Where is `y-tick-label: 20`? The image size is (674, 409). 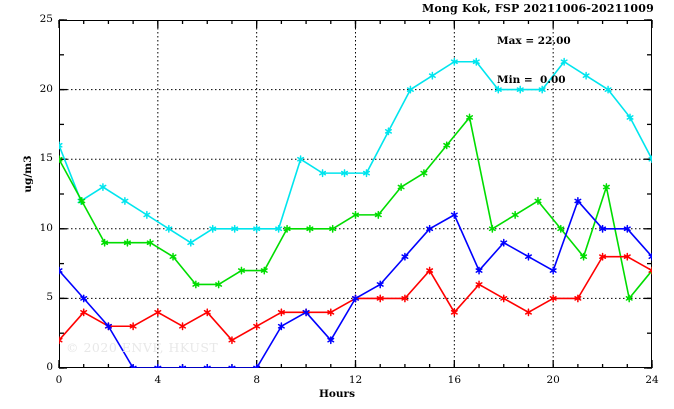
y-tick-label: 20 is located at coordinates (46, 88).